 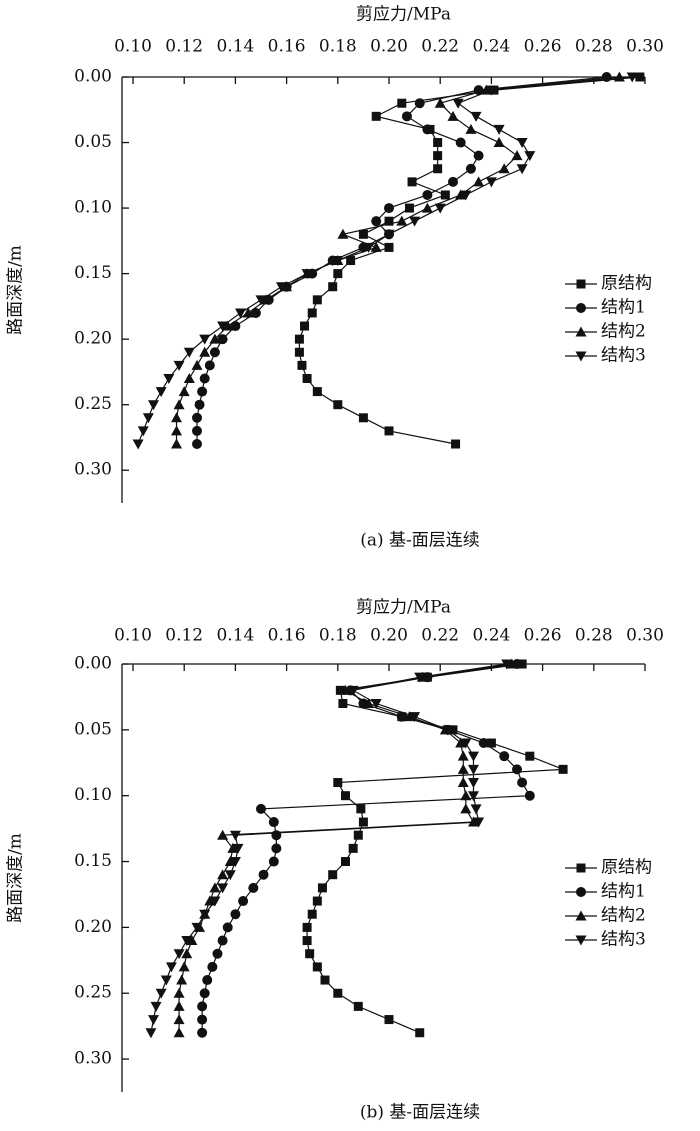 What do you see at coordinates (491, 47) in the screenshot?
I see `x-tick-label: 0.24` at bounding box center [491, 47].